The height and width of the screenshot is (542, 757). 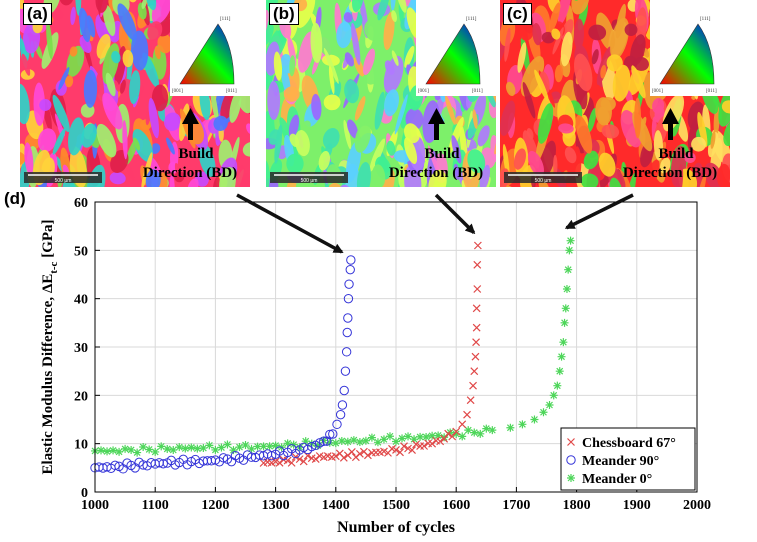 I want to click on x-tick-label: 1800, so click(x=577, y=505).